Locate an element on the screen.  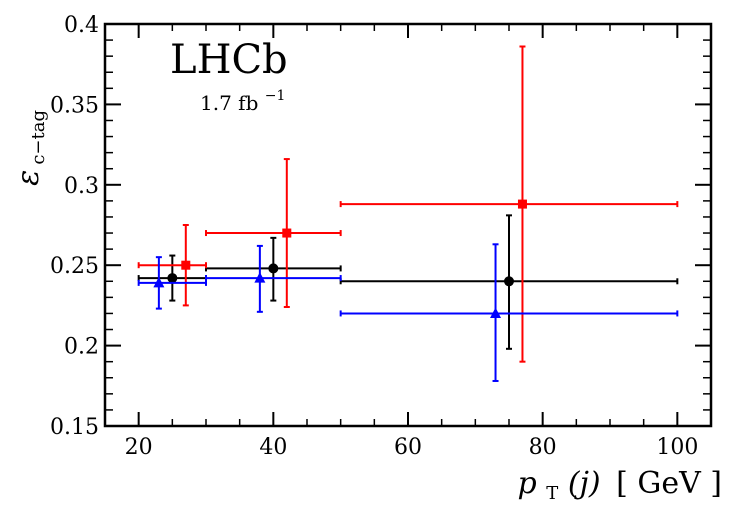
y-axis-title: ε c−tag is located at coordinates (30, 148).